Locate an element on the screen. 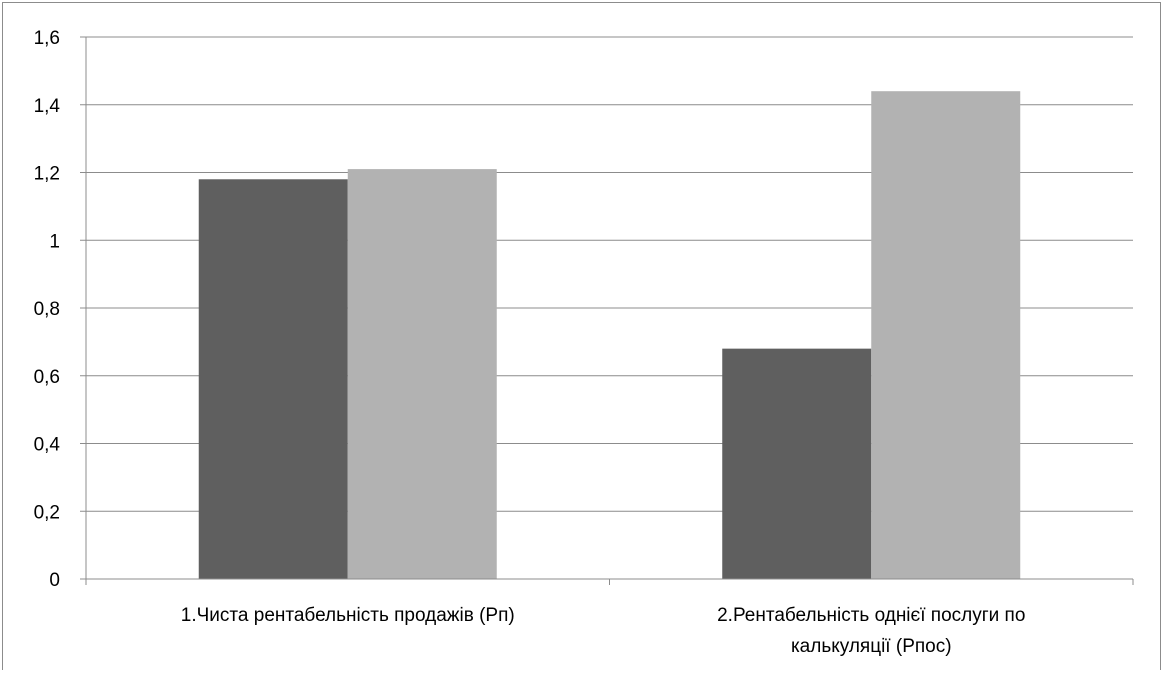  y-tick-label: 1,6 is located at coordinates (47, 38).